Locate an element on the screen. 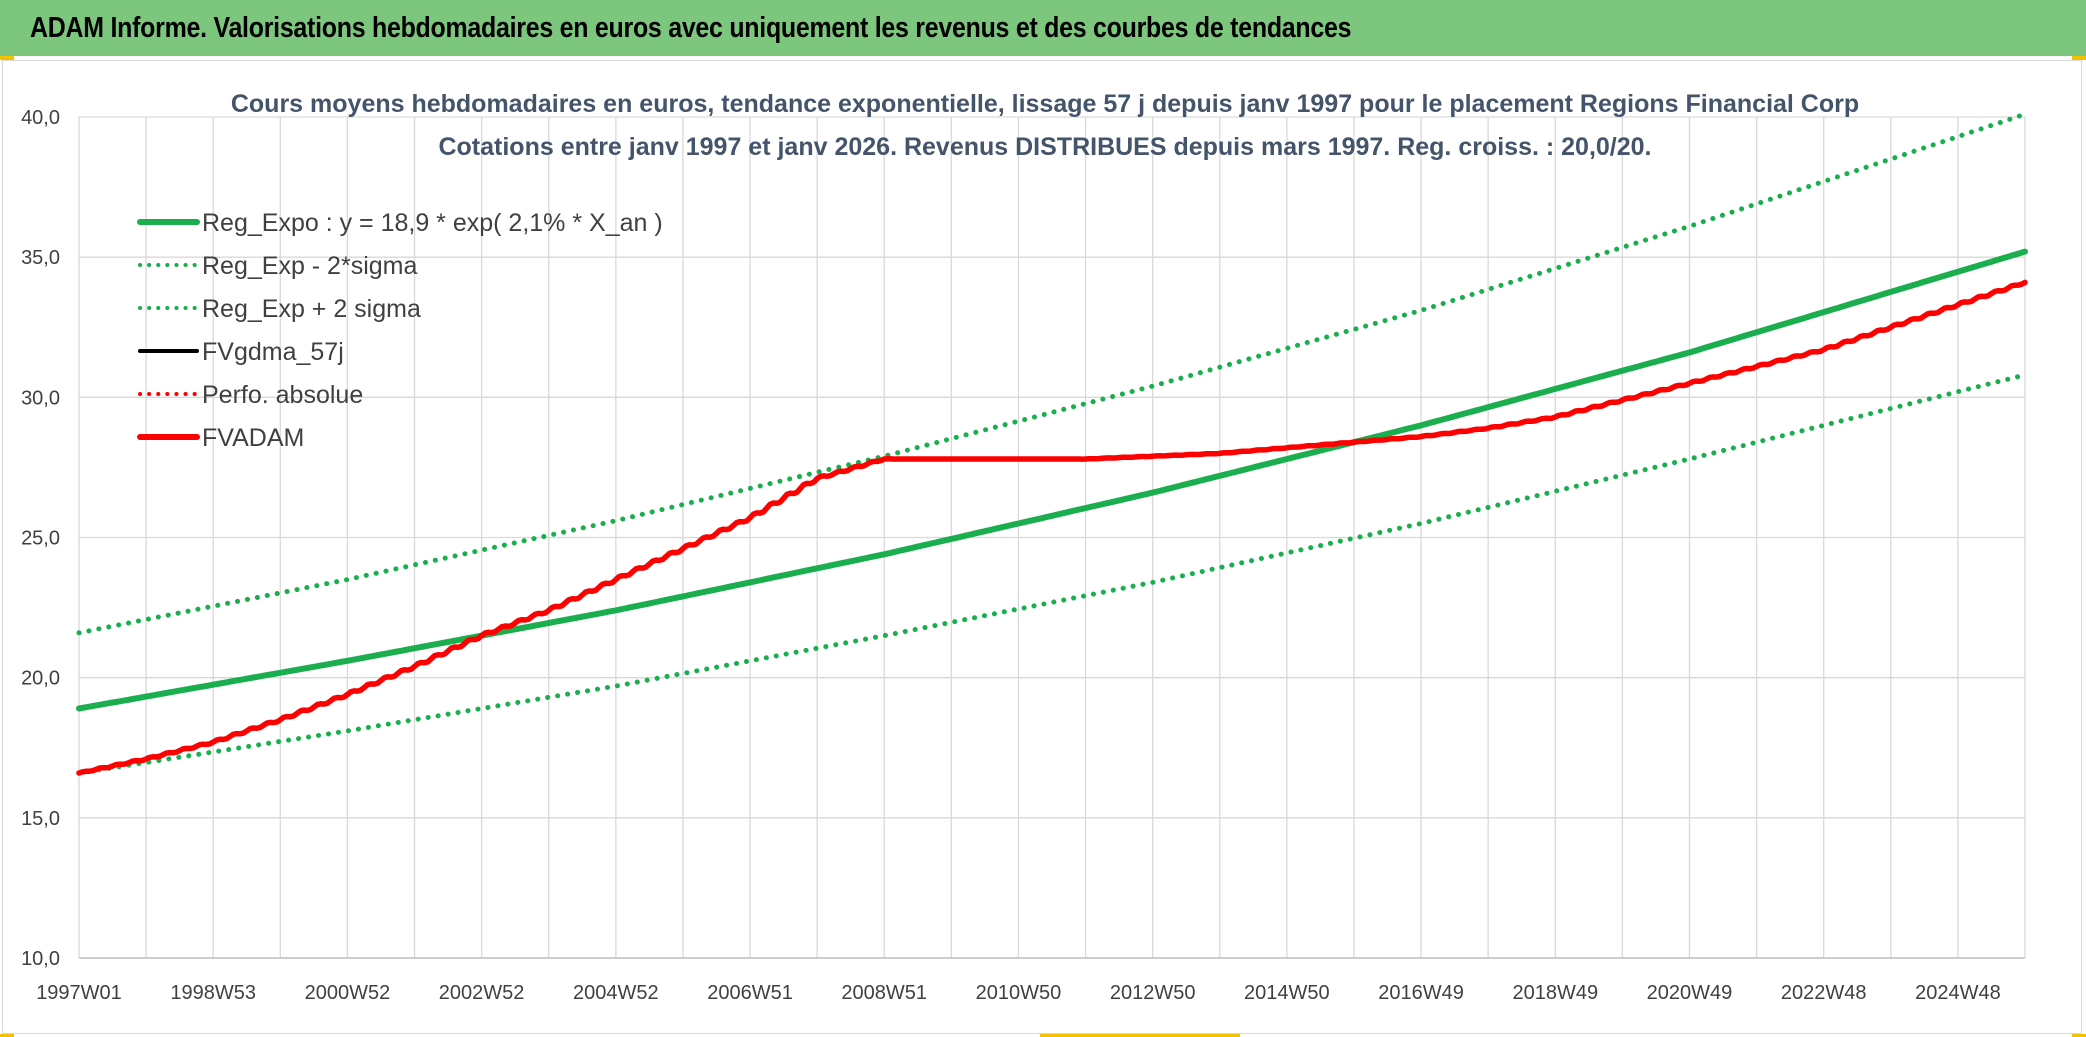 The image size is (2086, 1037). corner-accent-top-right is located at coordinates (2079, 58).